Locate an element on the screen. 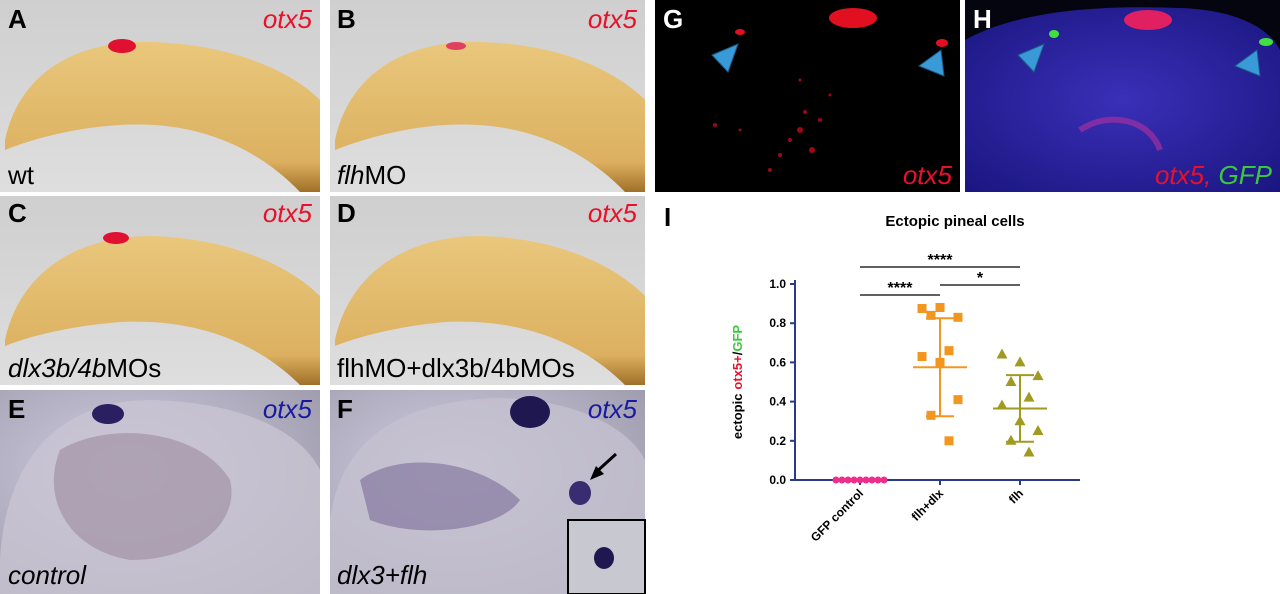  panel-a: A otx5 wt is located at coordinates (160, 96).